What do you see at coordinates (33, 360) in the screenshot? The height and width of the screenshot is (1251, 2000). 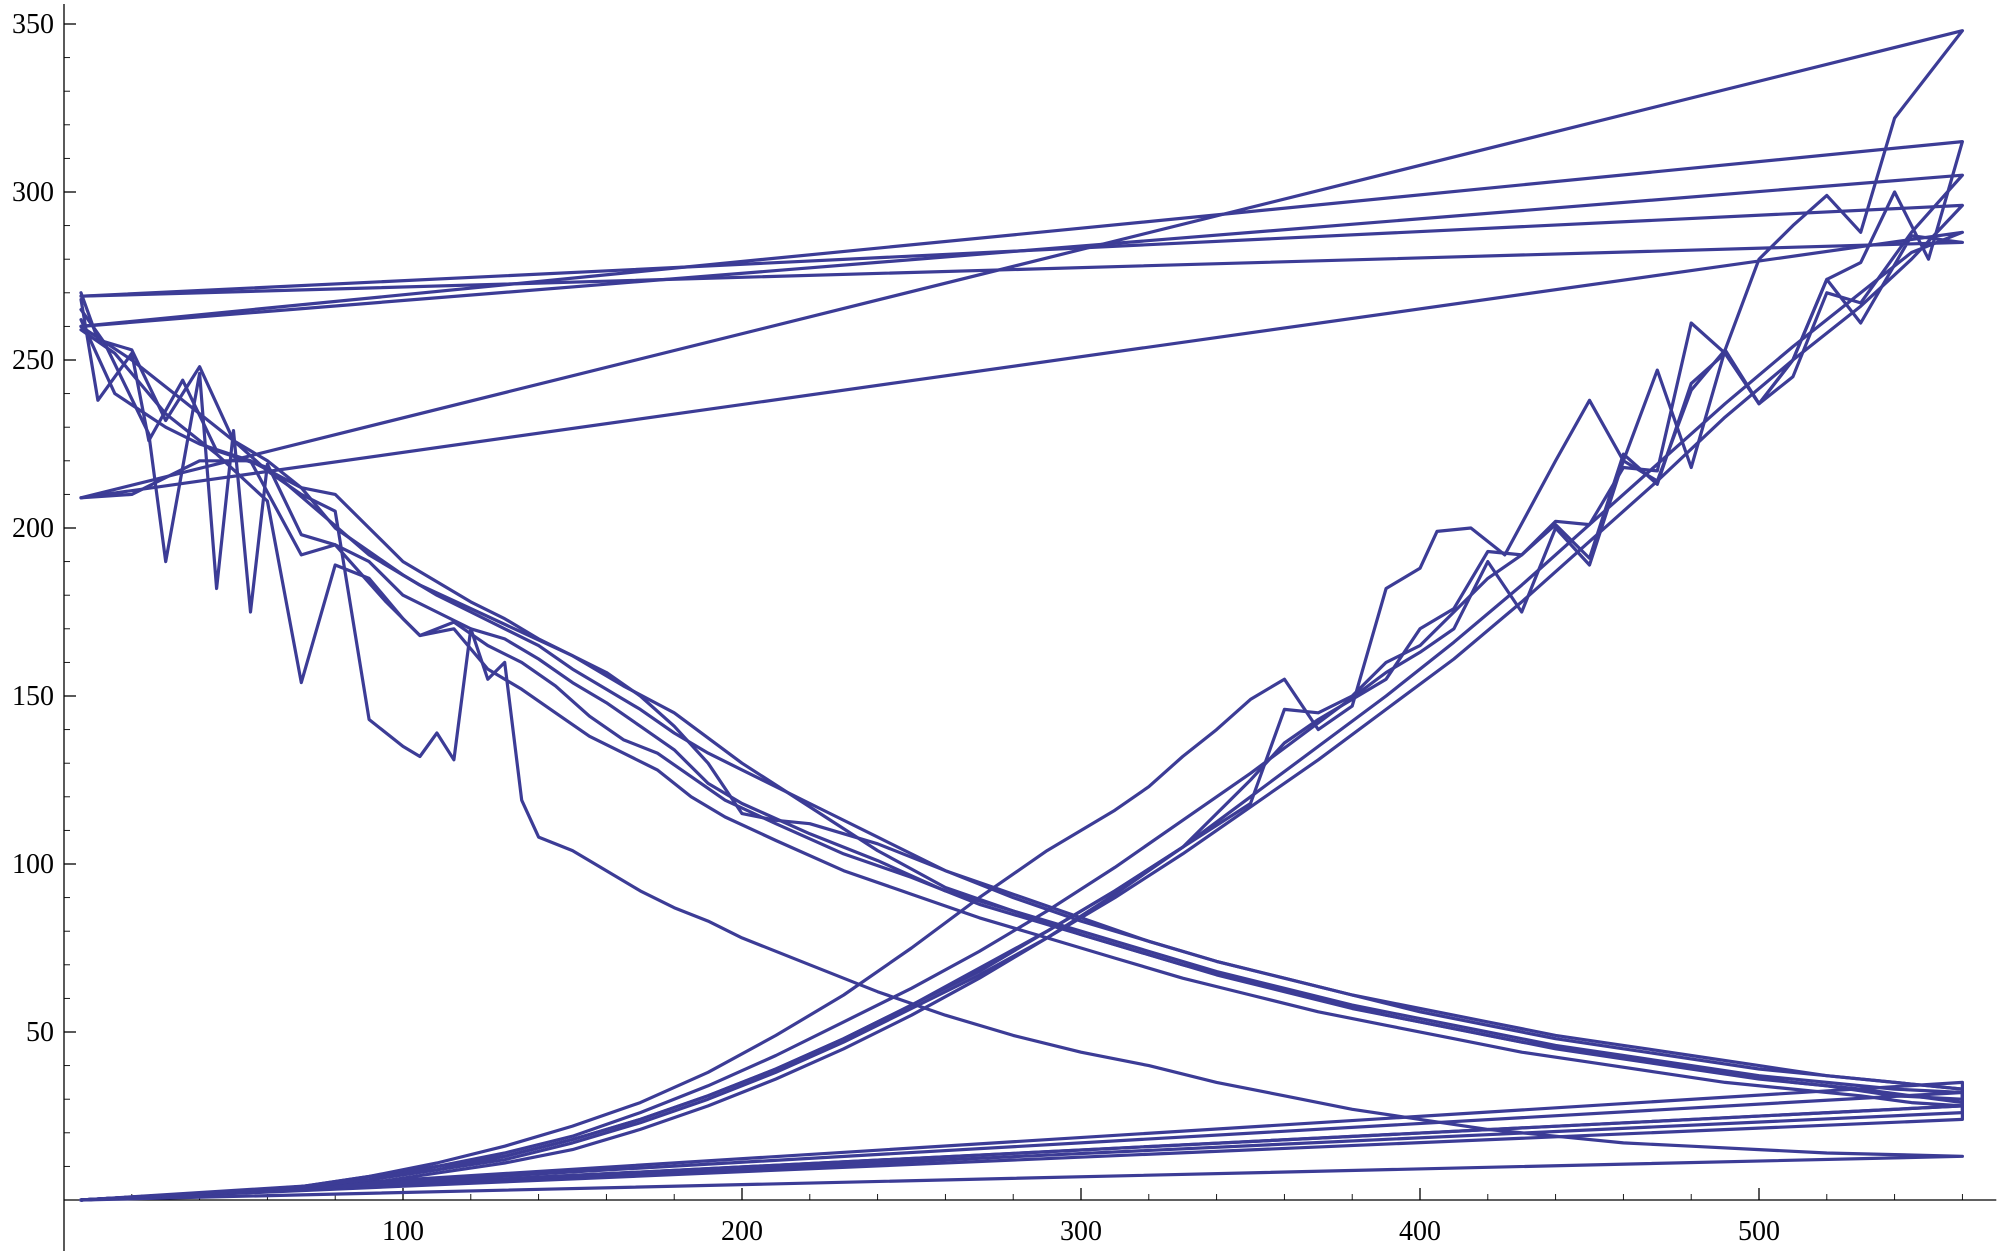 I see `y-tick-label: 250` at bounding box center [33, 360].